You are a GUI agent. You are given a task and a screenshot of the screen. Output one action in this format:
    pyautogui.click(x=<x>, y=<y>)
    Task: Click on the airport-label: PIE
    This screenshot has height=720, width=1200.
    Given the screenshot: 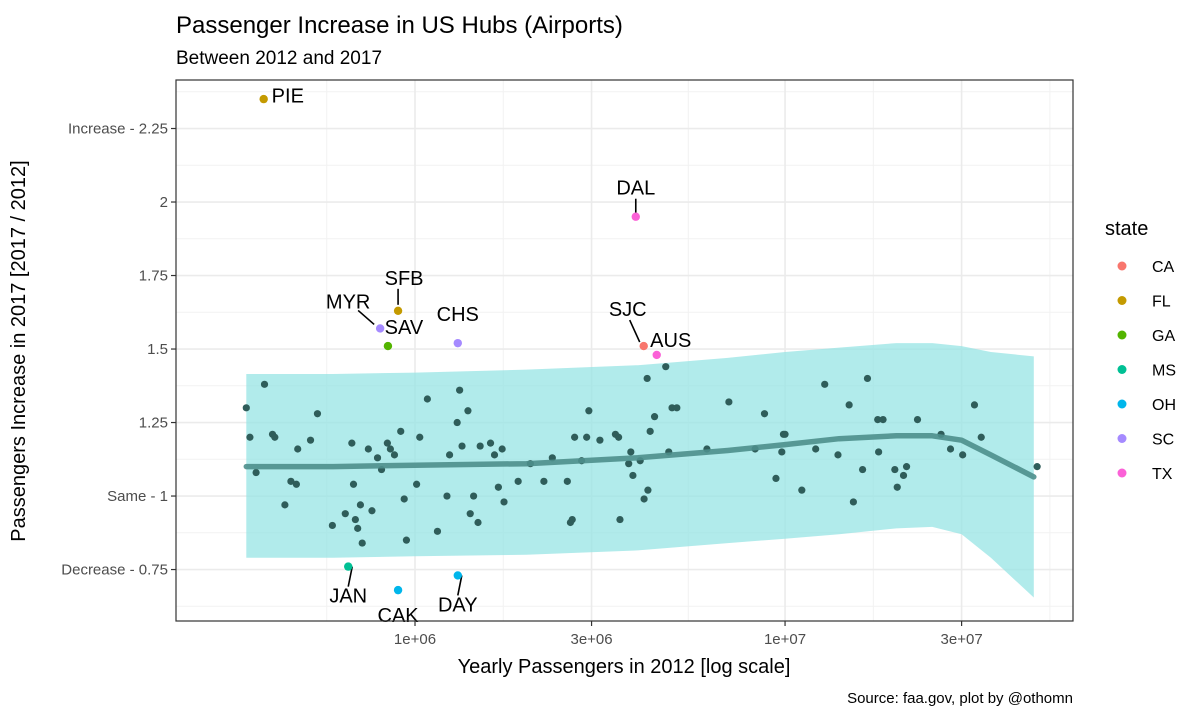 What is the action you would take?
    pyautogui.click(x=288, y=96)
    